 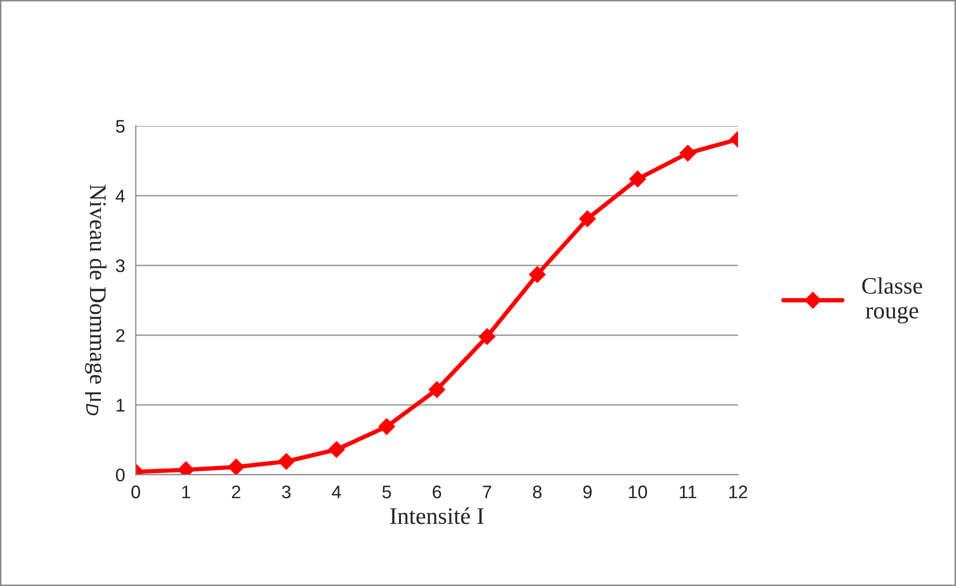 What do you see at coordinates (437, 492) in the screenshot?
I see `x-tick-label: 6` at bounding box center [437, 492].